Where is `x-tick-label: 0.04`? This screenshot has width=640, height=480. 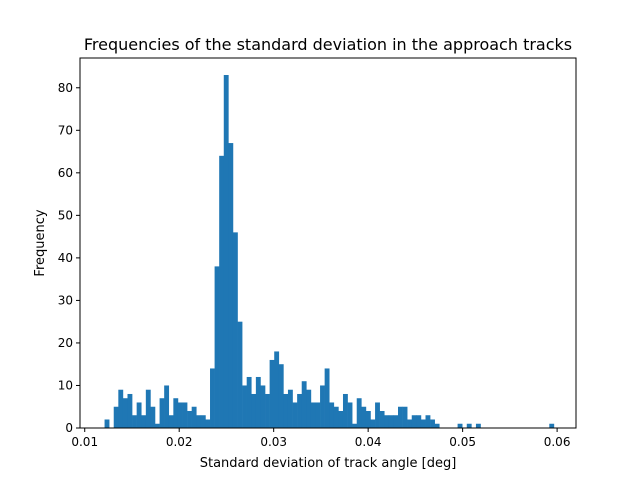
x-tick-label: 0.04 is located at coordinates (368, 442).